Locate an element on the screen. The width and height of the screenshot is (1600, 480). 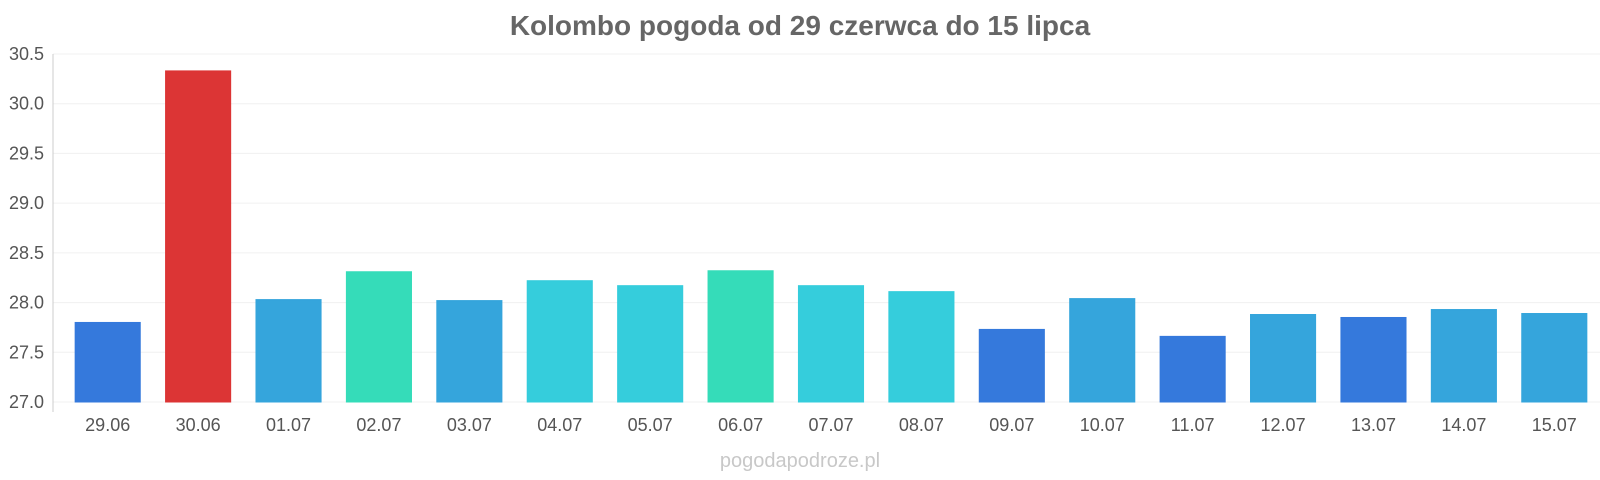
bar-14.07 is located at coordinates (1463, 356).